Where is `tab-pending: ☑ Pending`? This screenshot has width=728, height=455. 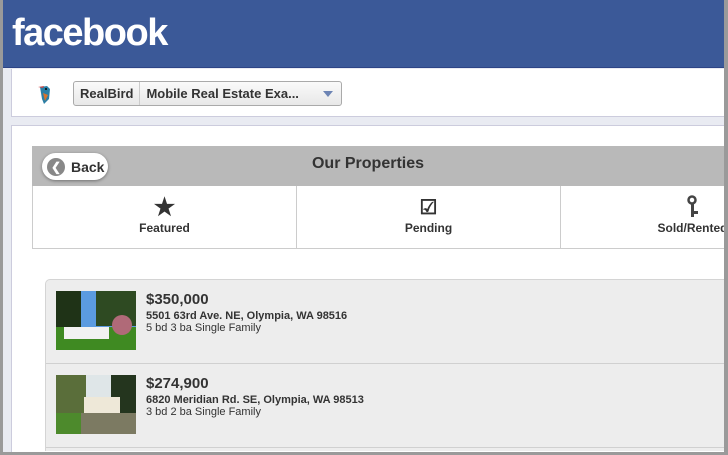 tab-pending: ☑ Pending is located at coordinates (429, 217).